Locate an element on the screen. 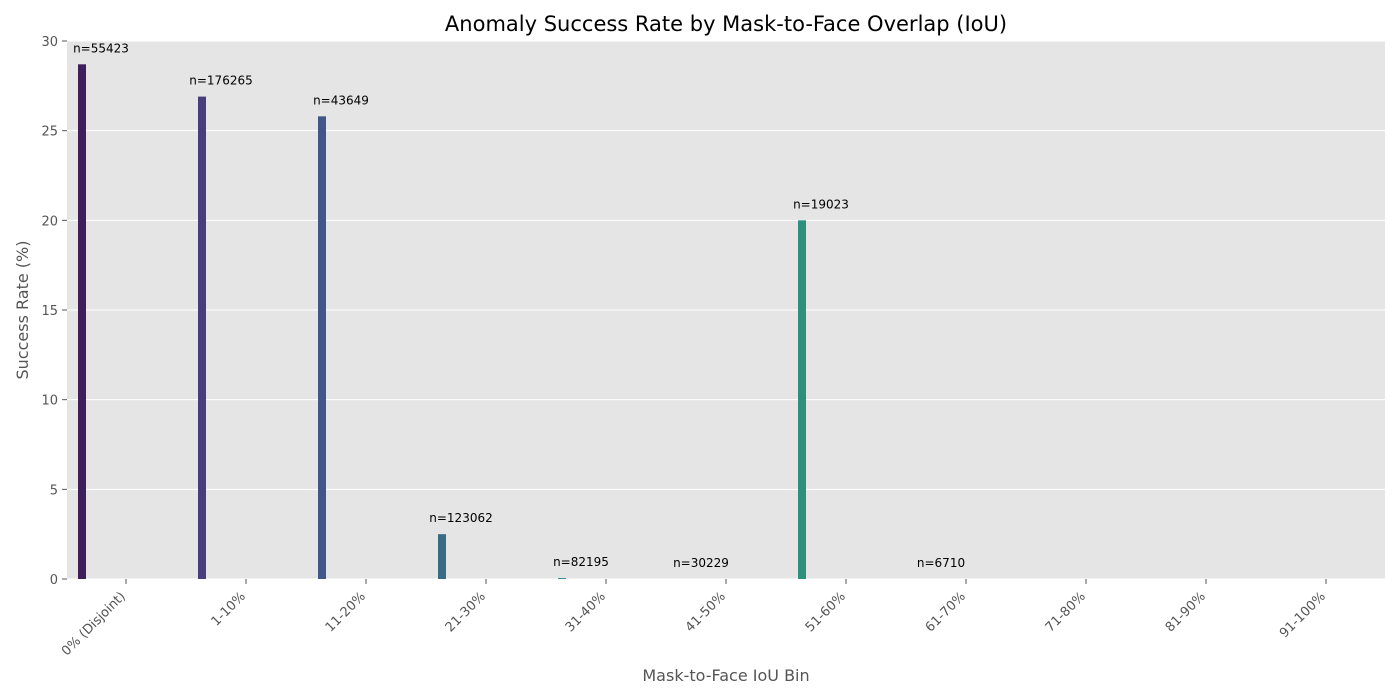  bar-count-label: n=30229 is located at coordinates (701, 563).